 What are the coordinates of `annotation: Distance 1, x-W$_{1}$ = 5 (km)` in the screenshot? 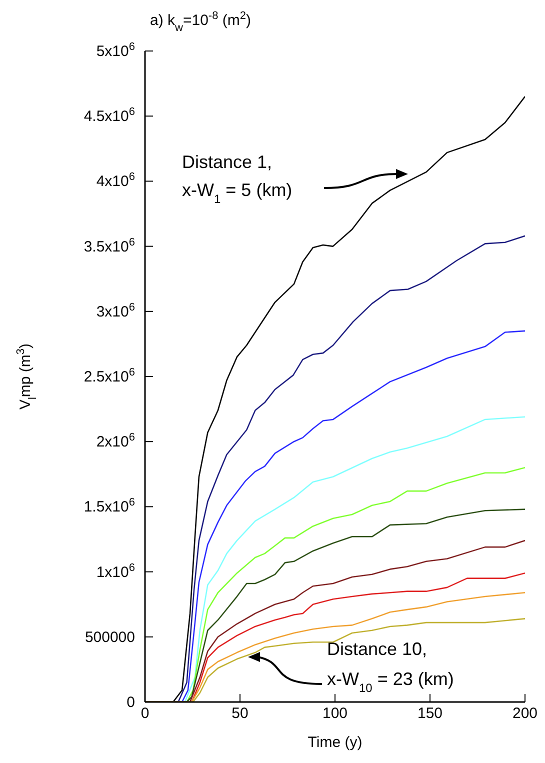 It's located at (237, 179).